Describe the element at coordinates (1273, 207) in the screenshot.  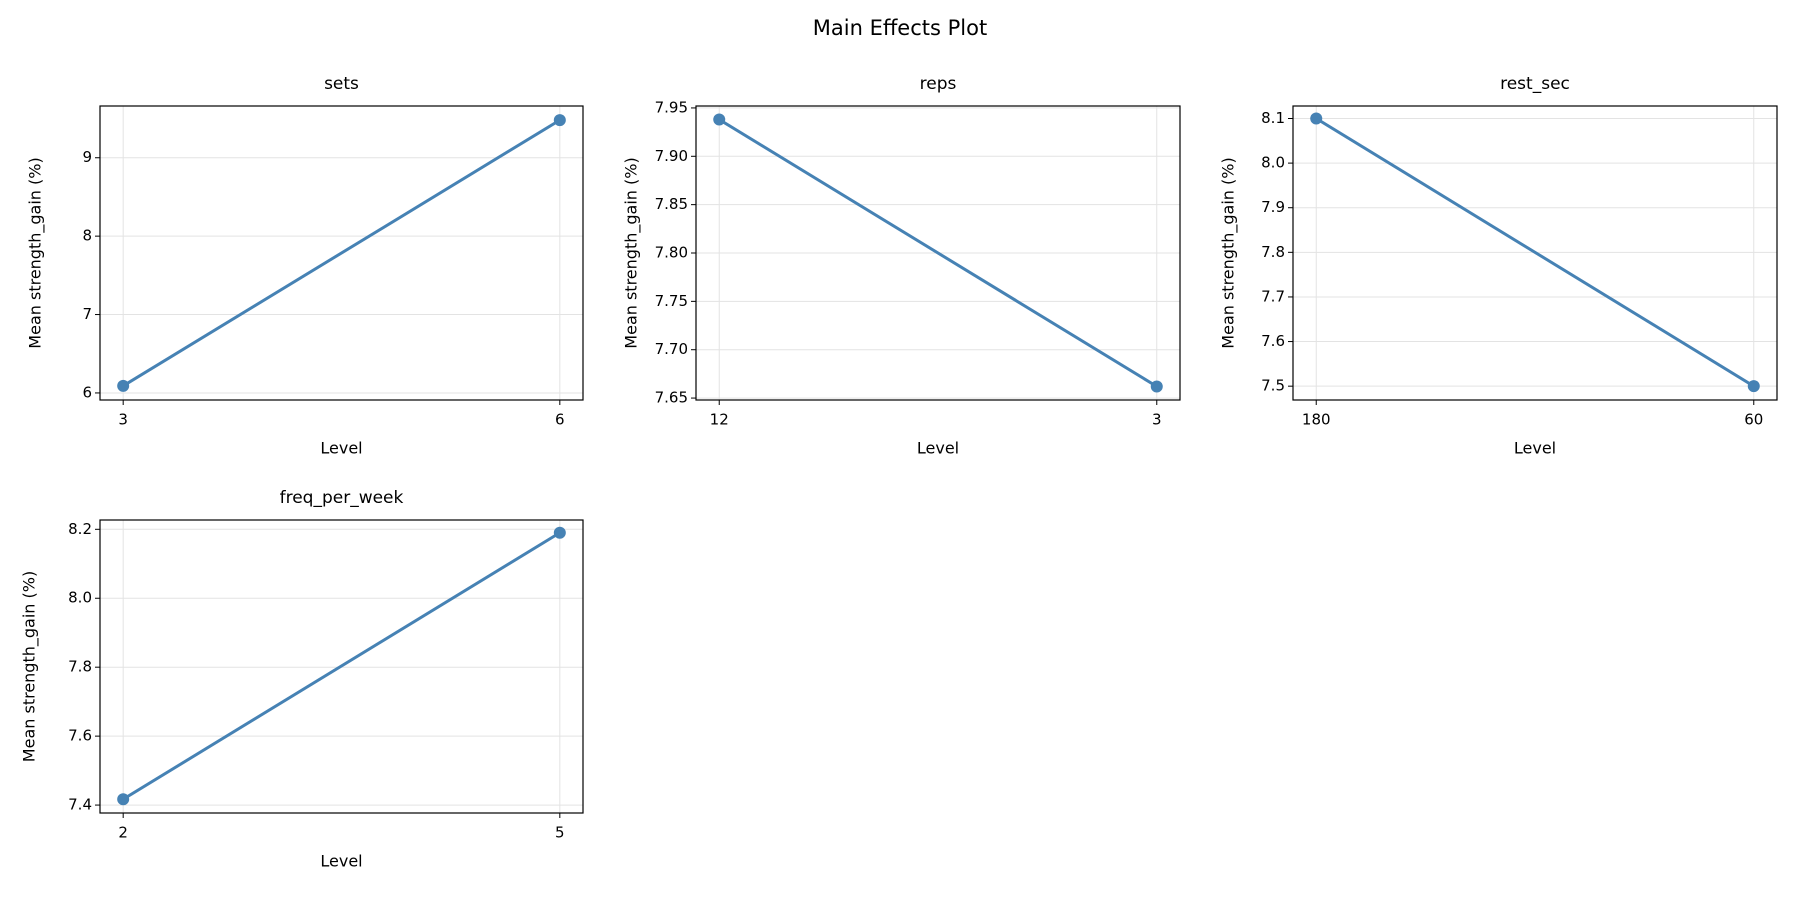
I see `y-tick-label: 7.9` at that location.